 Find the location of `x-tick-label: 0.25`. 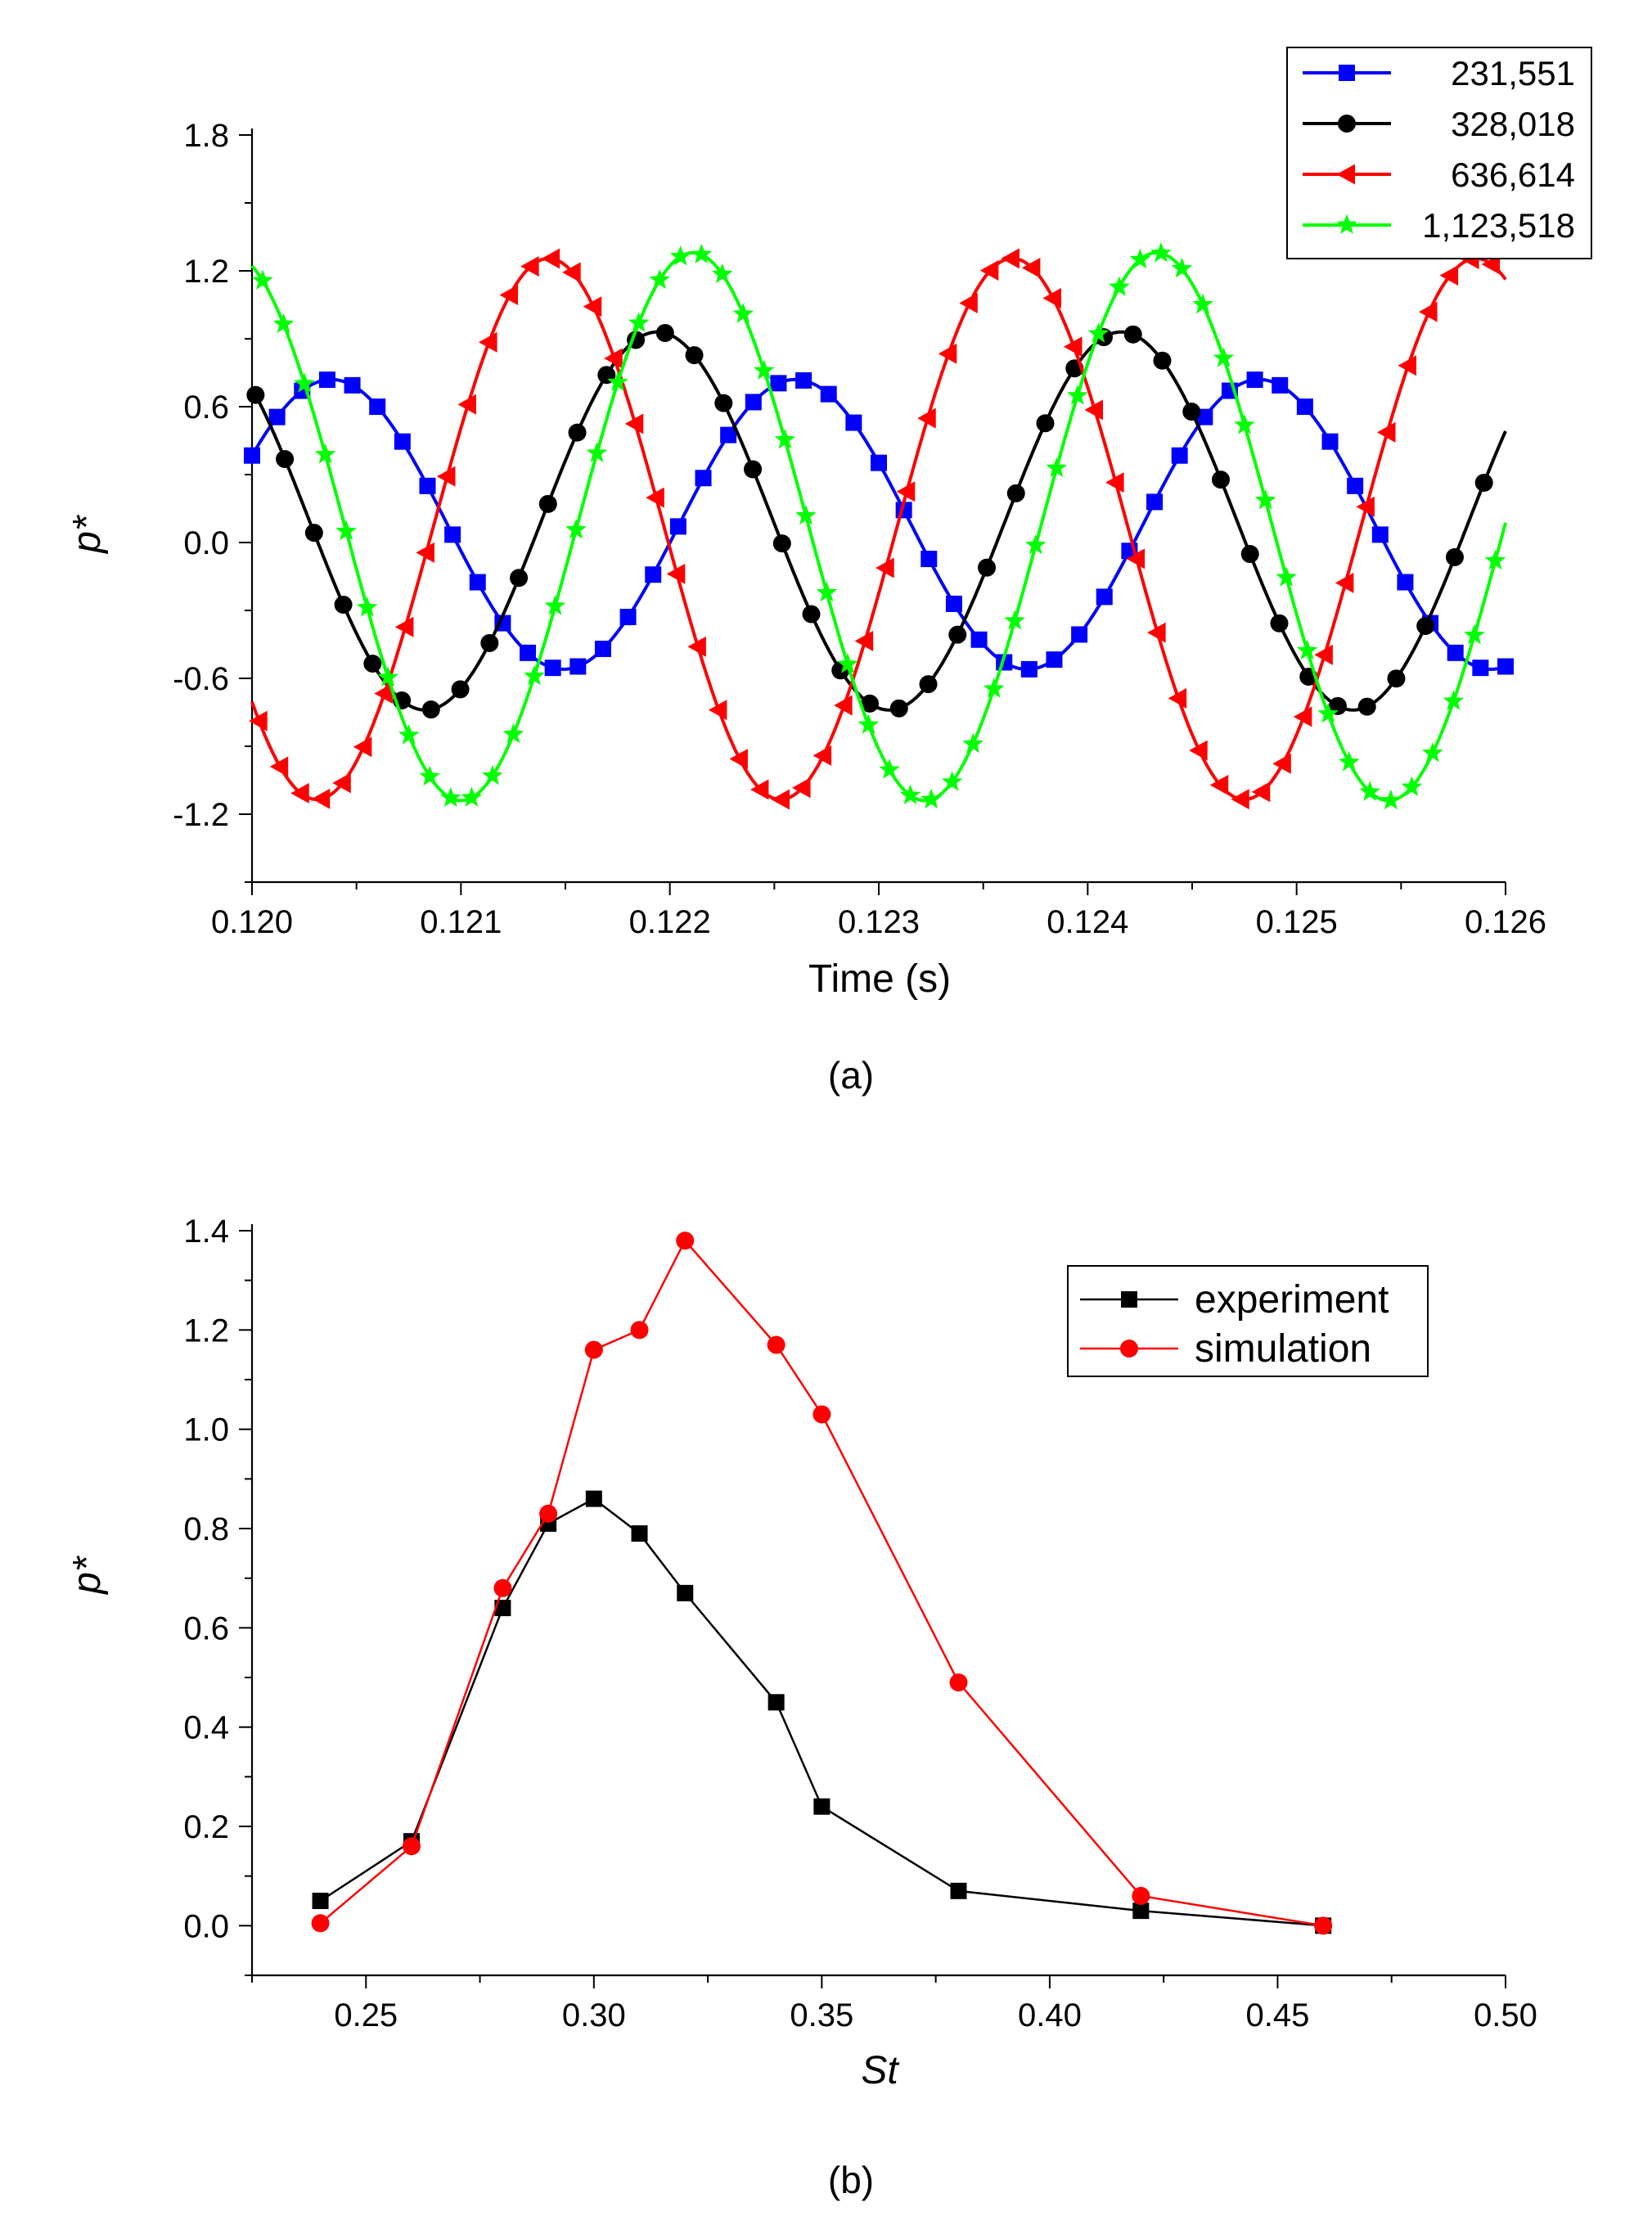

x-tick-label: 0.25 is located at coordinates (366, 2015).